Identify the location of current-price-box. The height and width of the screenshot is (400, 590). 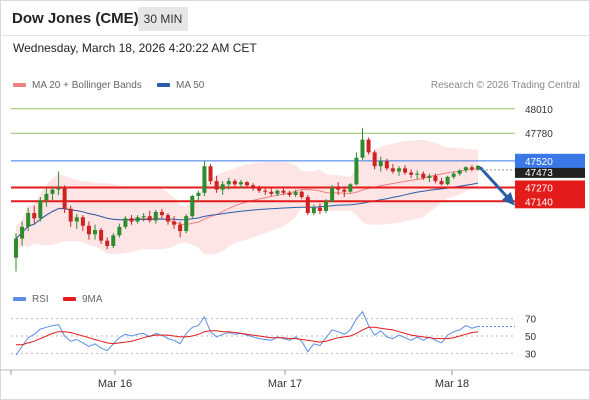
(550, 171).